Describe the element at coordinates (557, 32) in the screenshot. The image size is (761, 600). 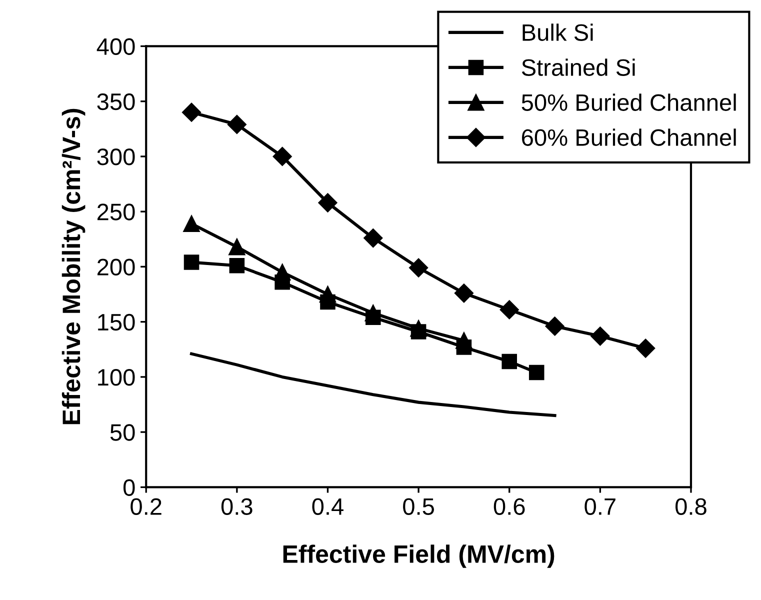
I see `legend-label: Bulk Si` at that location.